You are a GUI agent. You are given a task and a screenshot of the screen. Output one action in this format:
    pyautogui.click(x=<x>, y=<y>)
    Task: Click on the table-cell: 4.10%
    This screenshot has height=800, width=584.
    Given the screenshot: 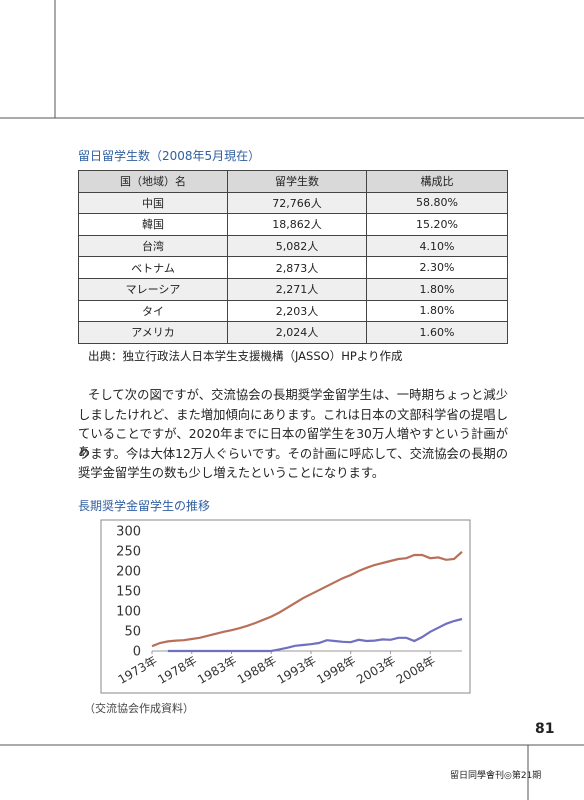 What is the action you would take?
    pyautogui.click(x=437, y=246)
    